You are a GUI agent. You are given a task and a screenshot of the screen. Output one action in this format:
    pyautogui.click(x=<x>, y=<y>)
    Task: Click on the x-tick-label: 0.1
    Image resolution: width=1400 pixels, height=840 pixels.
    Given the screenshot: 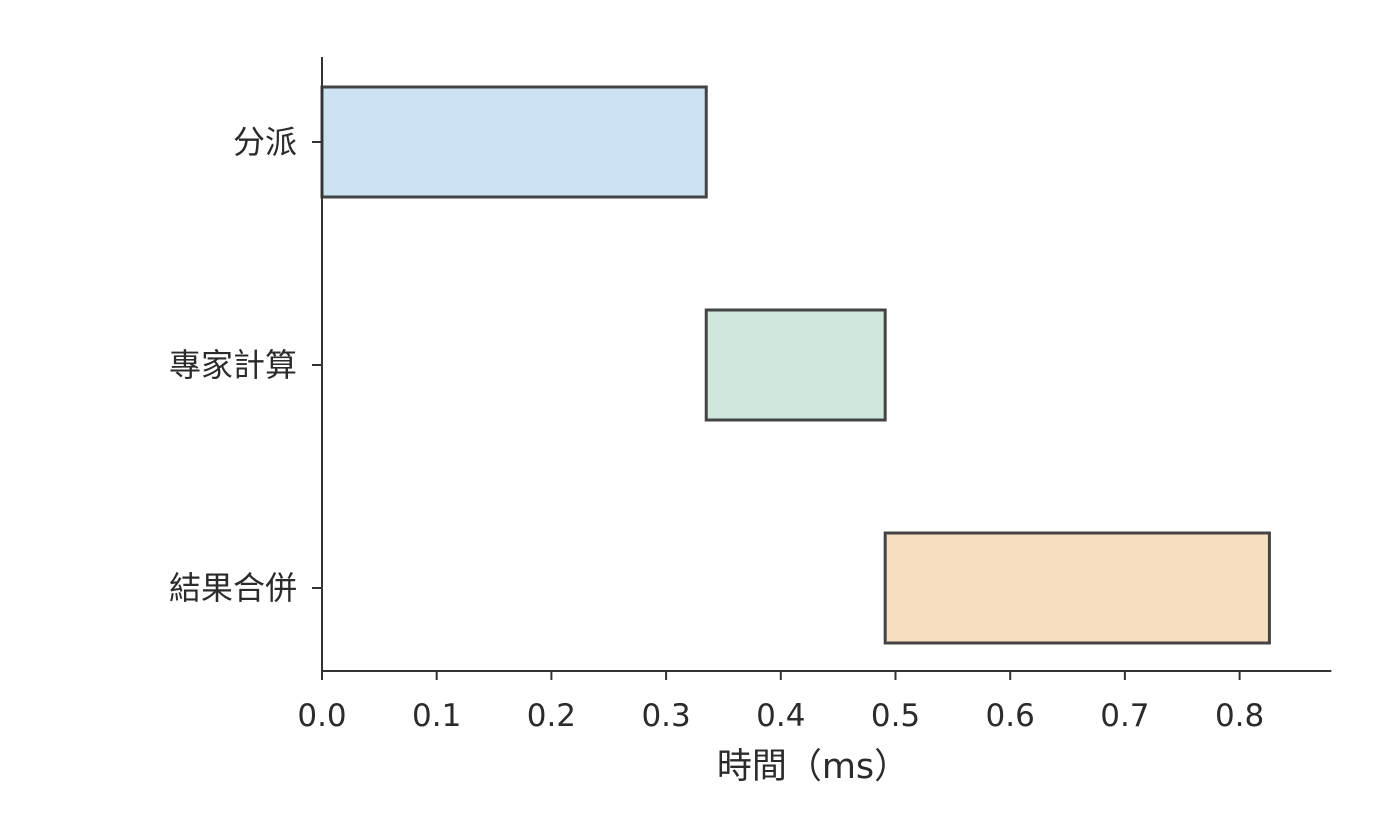 What is the action you would take?
    pyautogui.click(x=436, y=716)
    